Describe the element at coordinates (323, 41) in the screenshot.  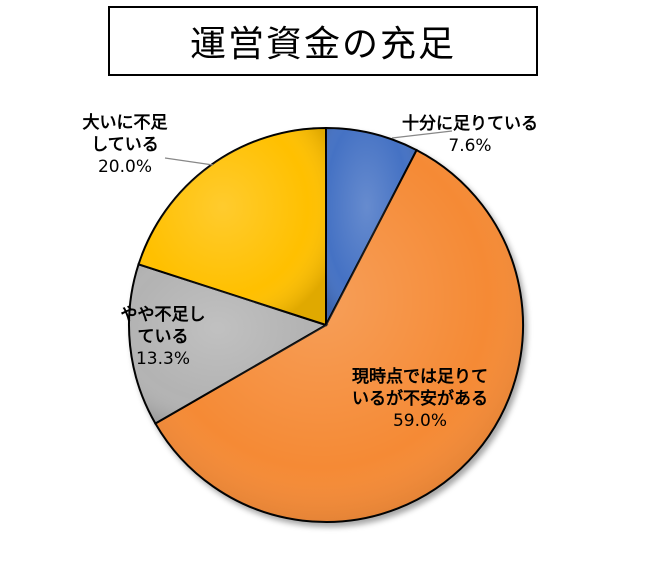
I see `chart-title: 運営資金の充足` at that location.